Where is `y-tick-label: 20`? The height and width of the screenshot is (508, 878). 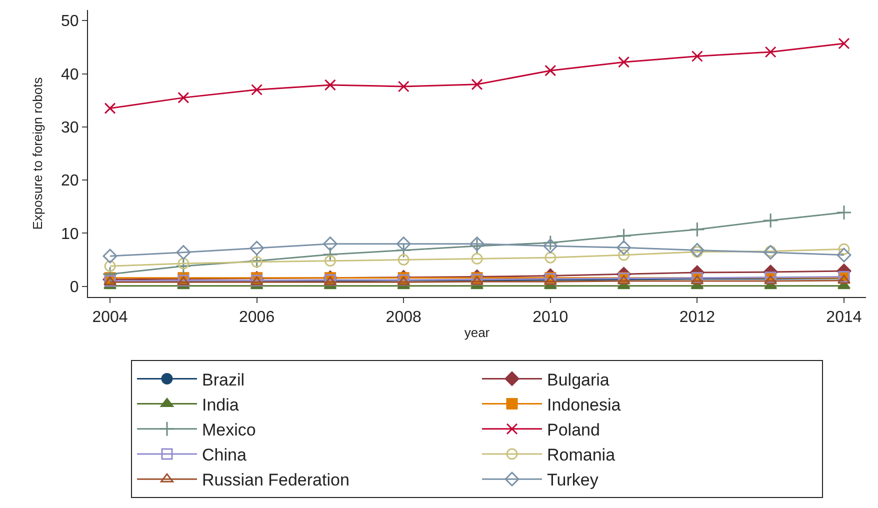 y-tick-label: 20 is located at coordinates (70, 181).